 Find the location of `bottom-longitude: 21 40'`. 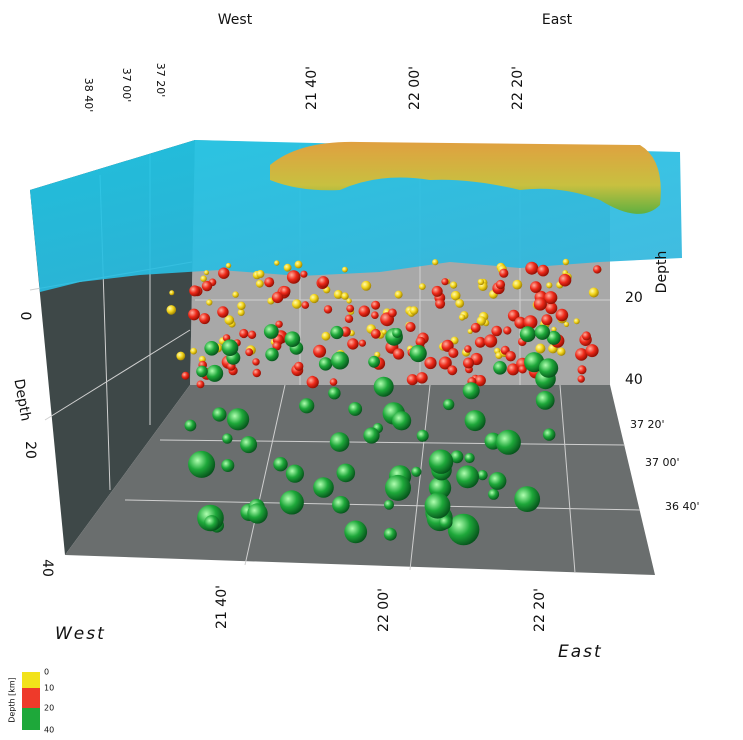

bottom-longitude: 21 40' is located at coordinates (222, 607).